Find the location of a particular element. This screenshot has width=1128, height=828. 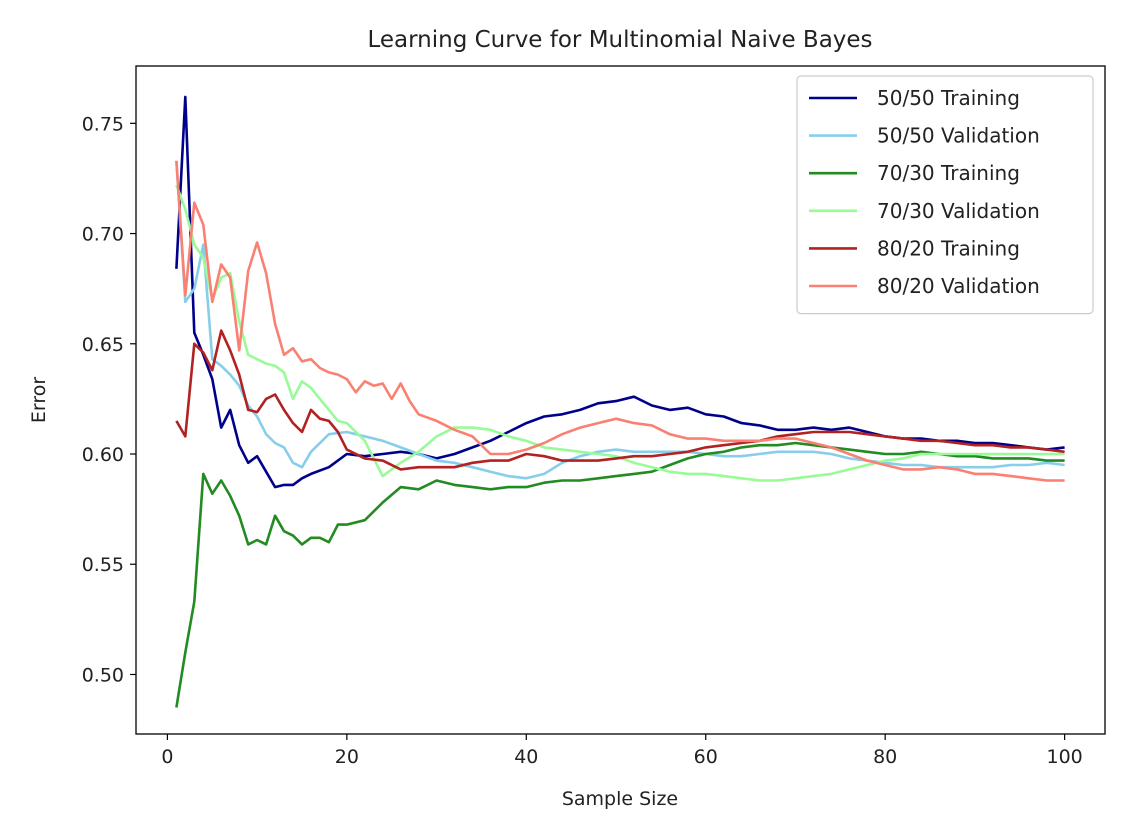

y-tick-label: 0.75 is located at coordinates (103, 124).